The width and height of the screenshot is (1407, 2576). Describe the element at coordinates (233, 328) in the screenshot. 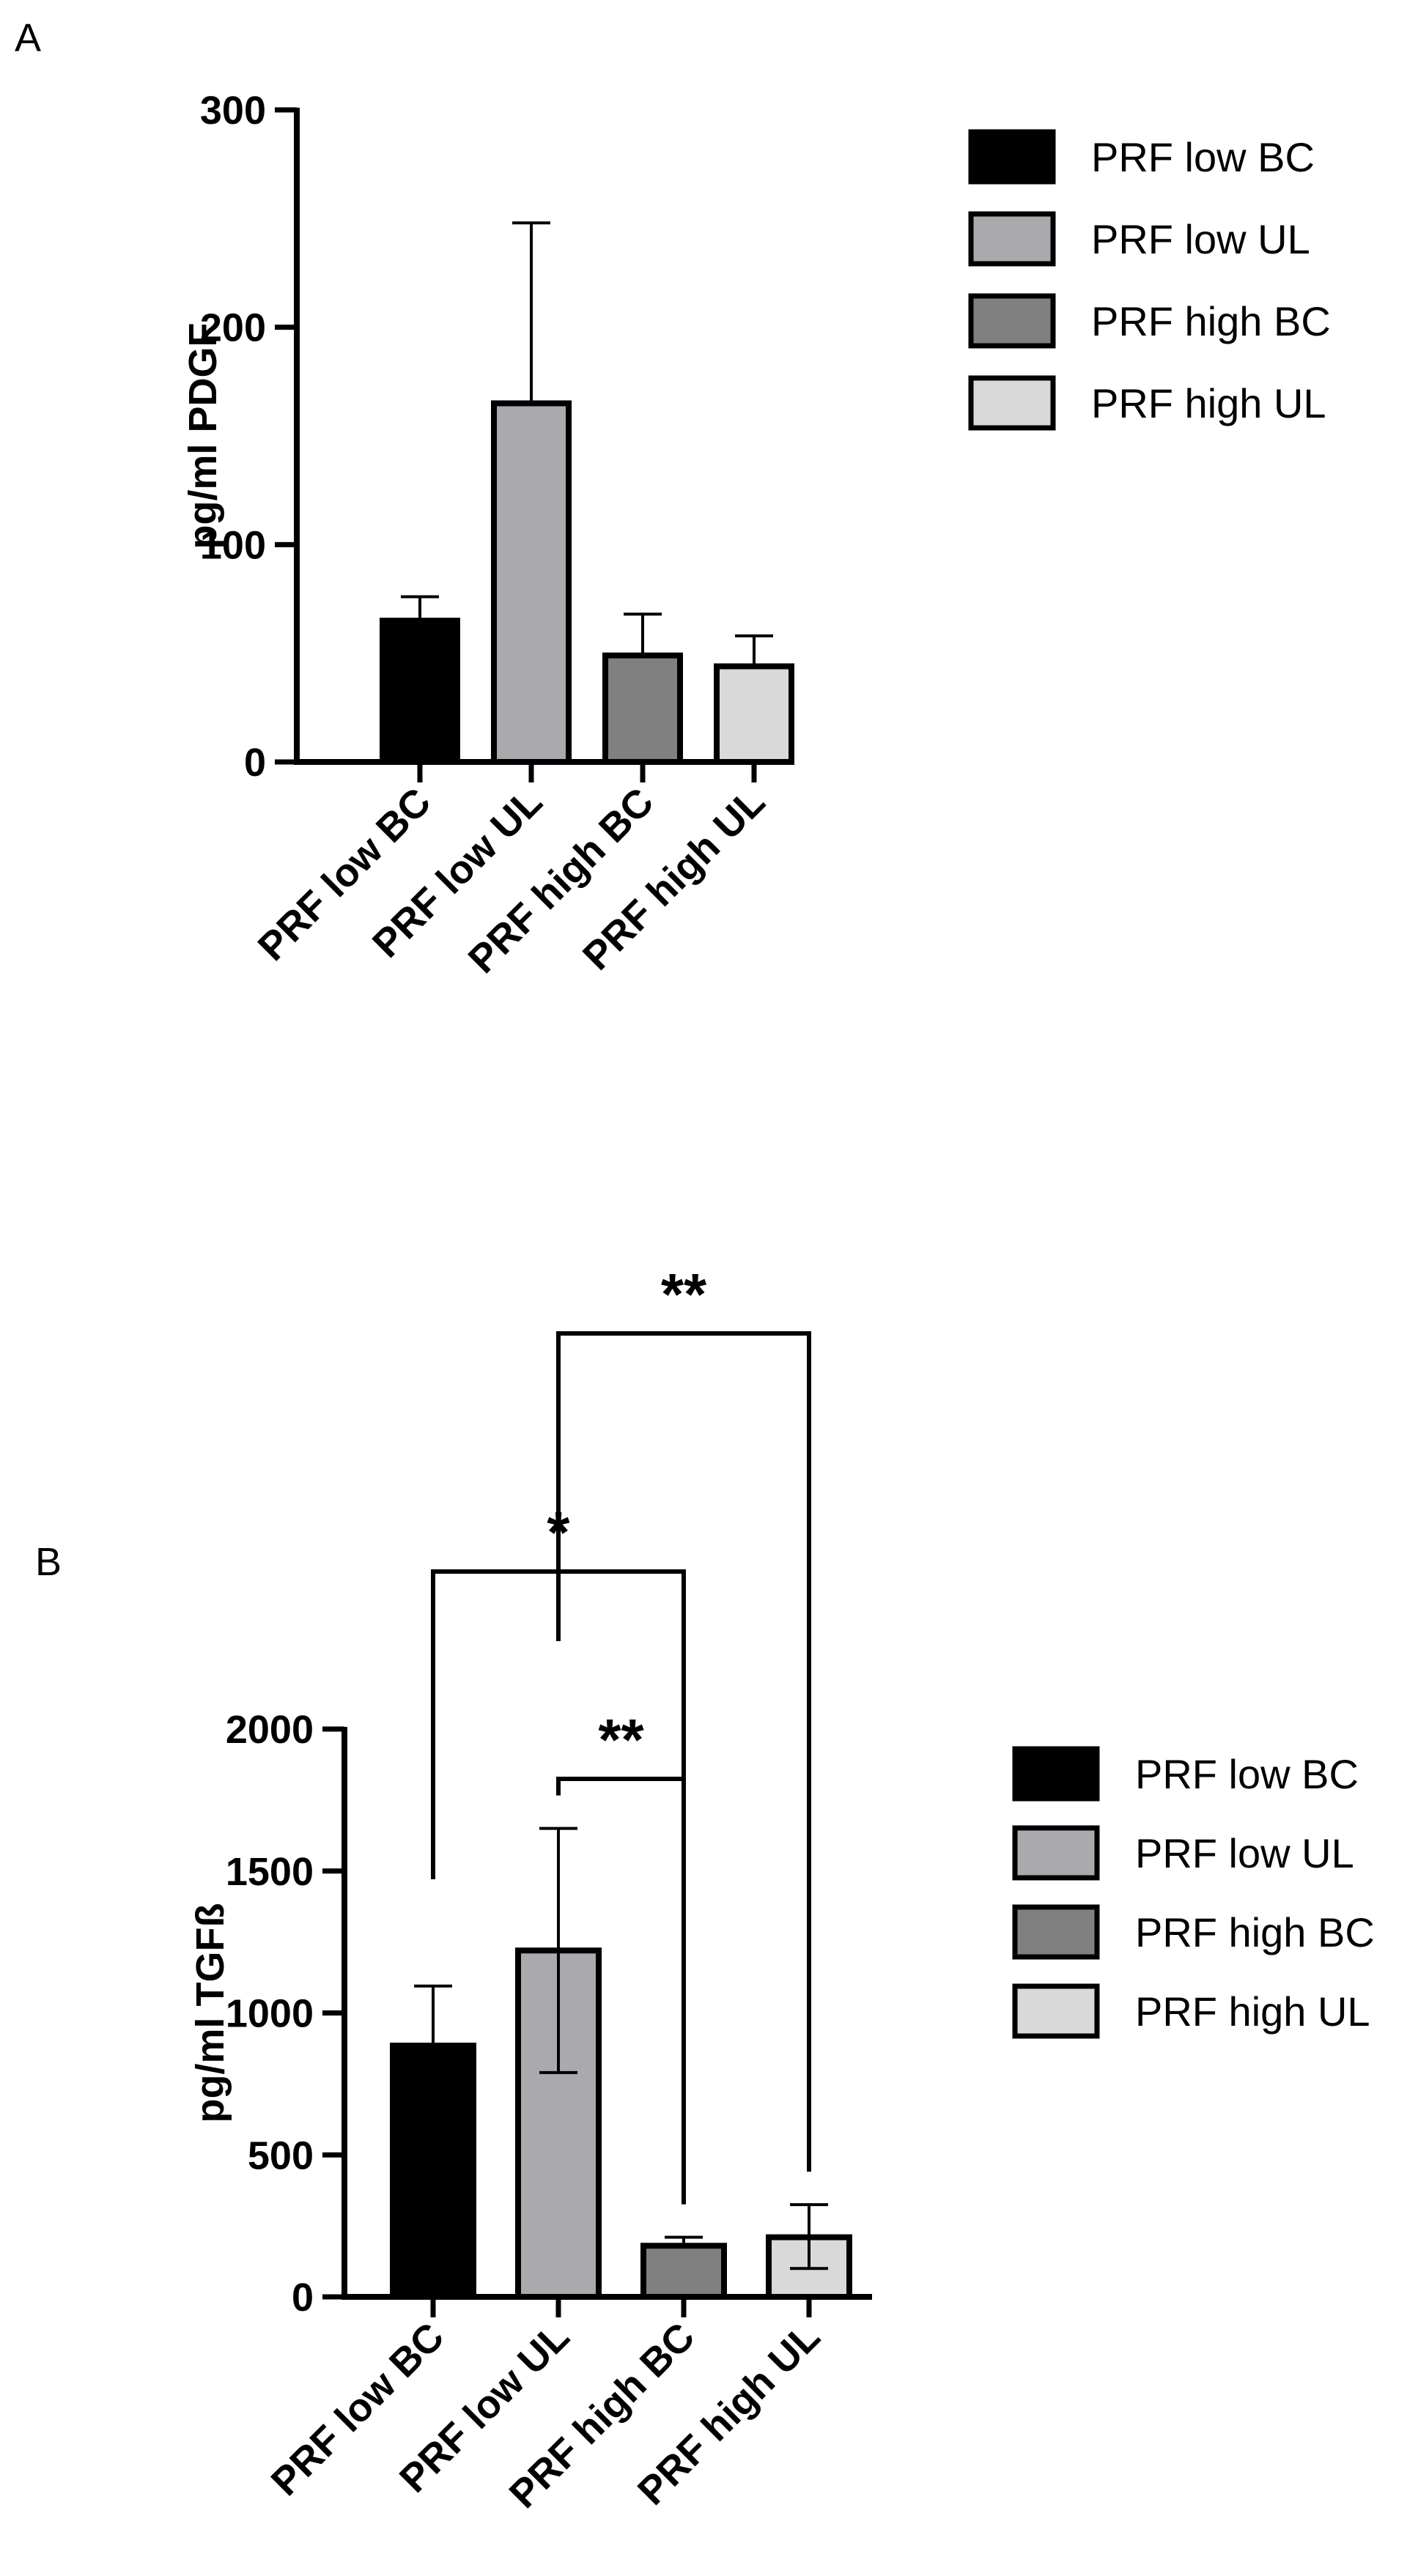

I see `y-tick-label: 200` at that location.